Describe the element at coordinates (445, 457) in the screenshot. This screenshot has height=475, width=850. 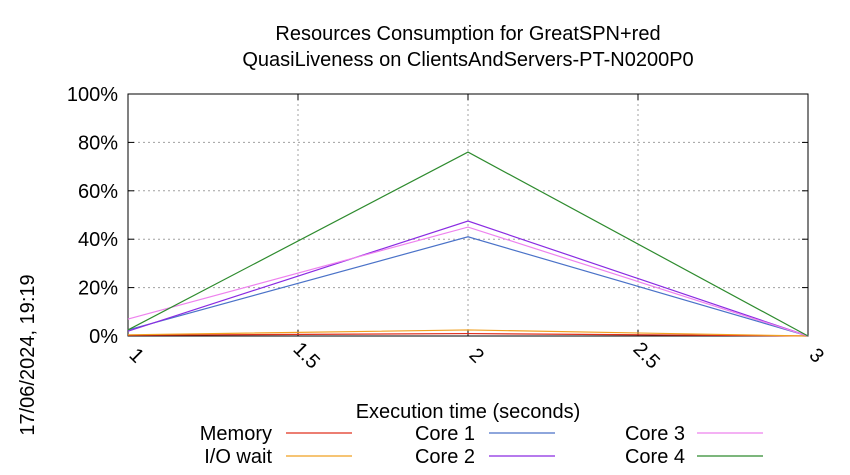
I see `legend-label-core-2: Core 2` at that location.